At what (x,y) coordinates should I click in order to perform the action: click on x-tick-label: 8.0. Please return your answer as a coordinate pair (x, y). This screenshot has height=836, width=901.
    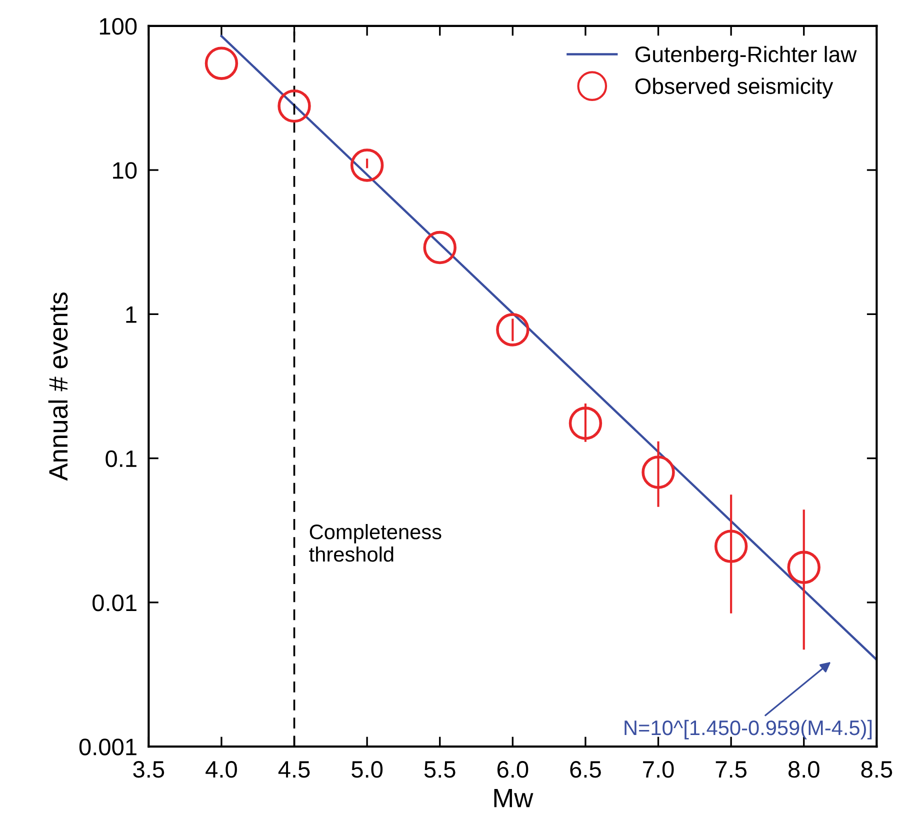
    Looking at the image, I should click on (804, 769).